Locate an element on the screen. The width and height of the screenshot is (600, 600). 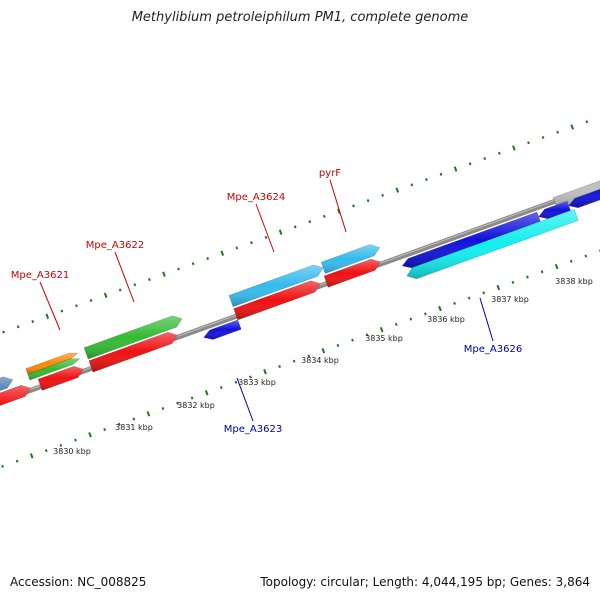
cds-pyrf-shade is located at coordinates (350, 259).